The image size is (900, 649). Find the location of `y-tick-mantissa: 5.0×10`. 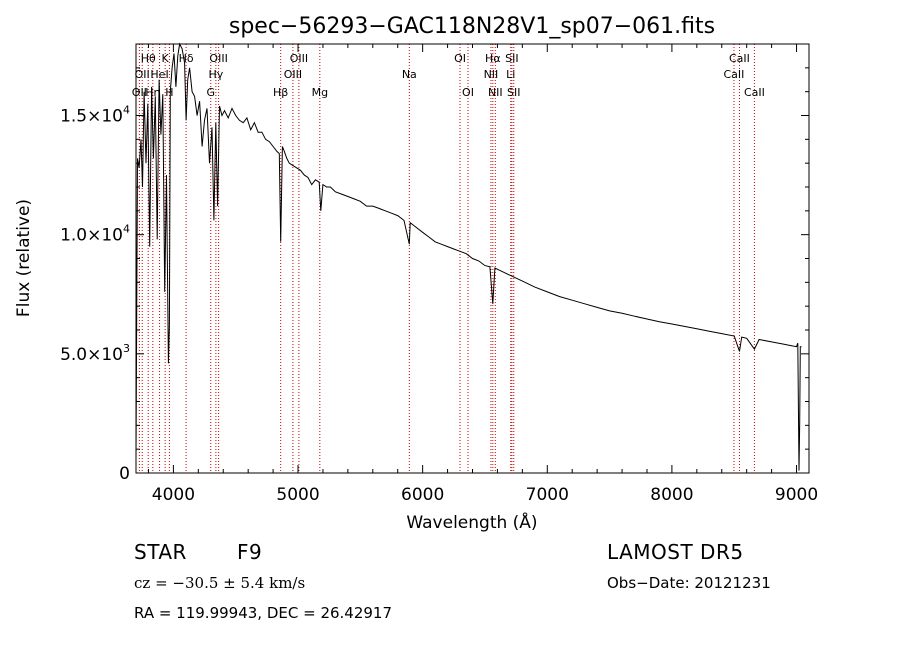

y-tick-mantissa: 5.0×10 is located at coordinates (91, 355).